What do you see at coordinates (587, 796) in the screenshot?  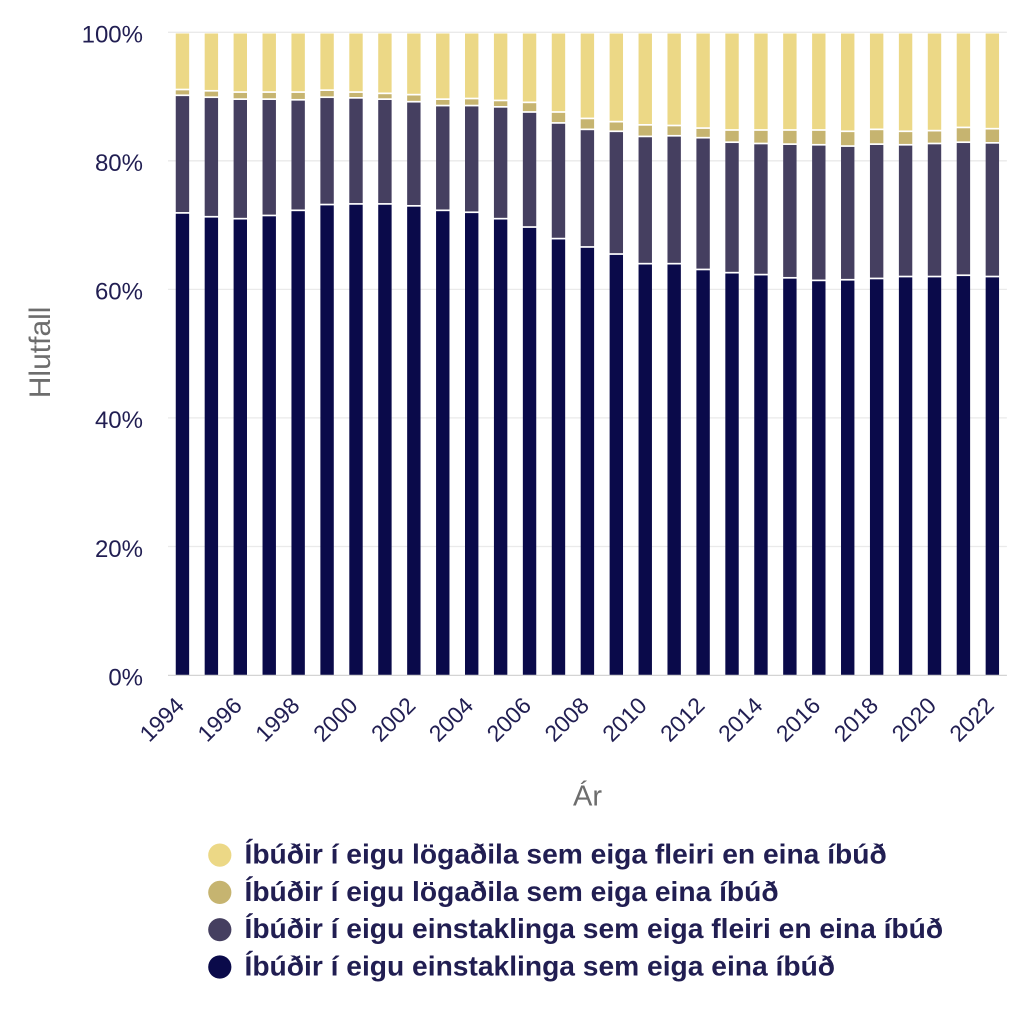 I see `svg-text: Ár` at bounding box center [587, 796].